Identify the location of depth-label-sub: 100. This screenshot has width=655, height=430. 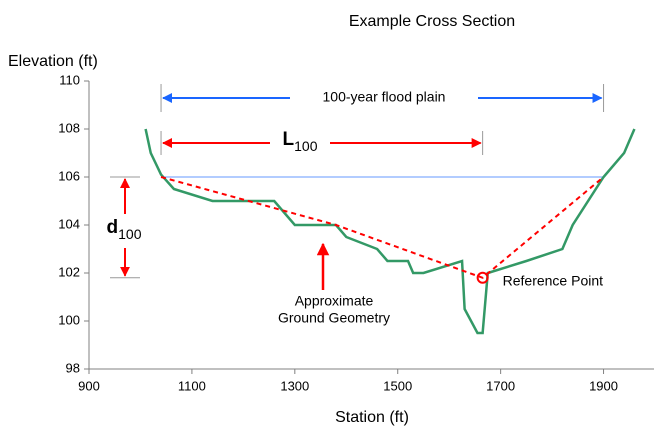
(130, 234).